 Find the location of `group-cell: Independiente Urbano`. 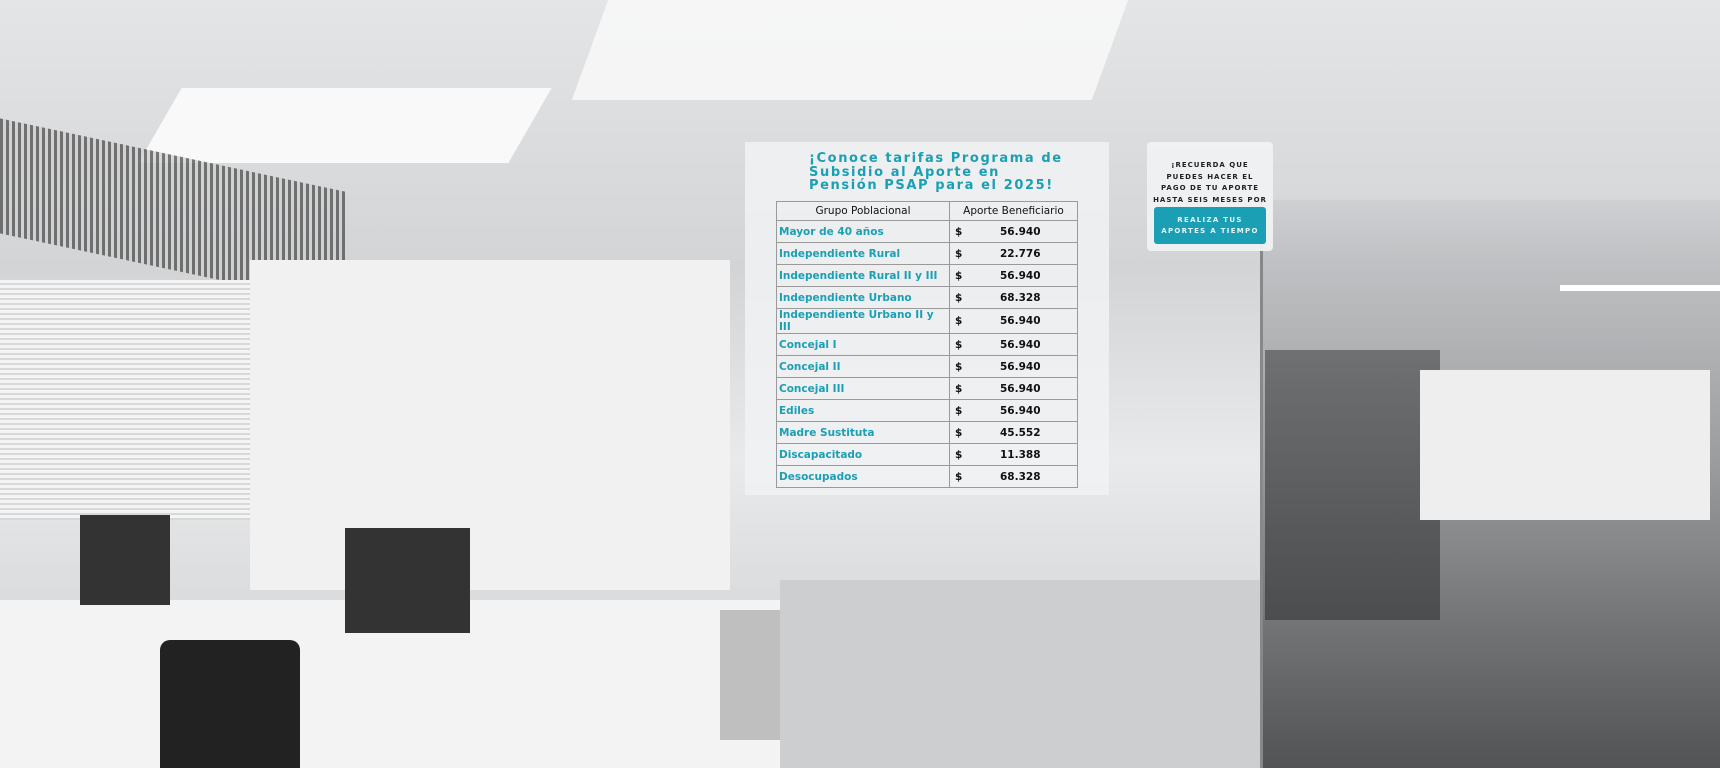

group-cell: Independiente Urbano is located at coordinates (863, 297).